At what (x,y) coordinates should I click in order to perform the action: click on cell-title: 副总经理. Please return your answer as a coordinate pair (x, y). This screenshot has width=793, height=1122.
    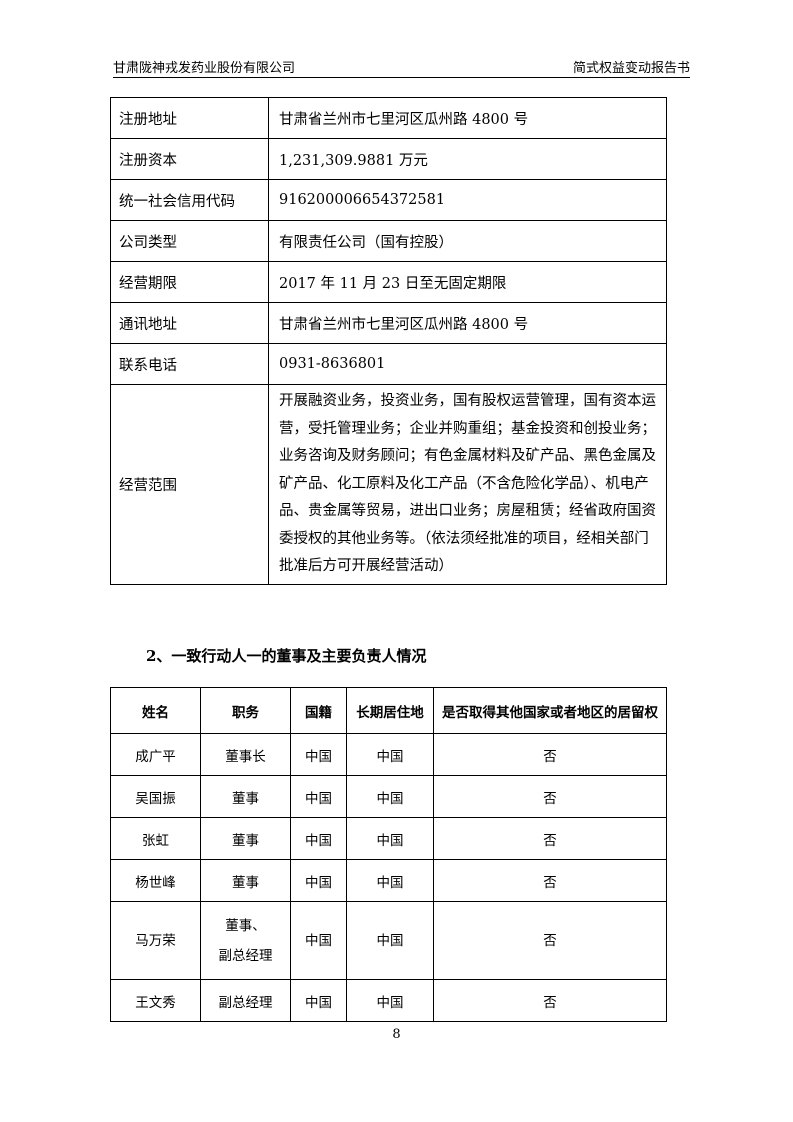
    Looking at the image, I should click on (245, 1000).